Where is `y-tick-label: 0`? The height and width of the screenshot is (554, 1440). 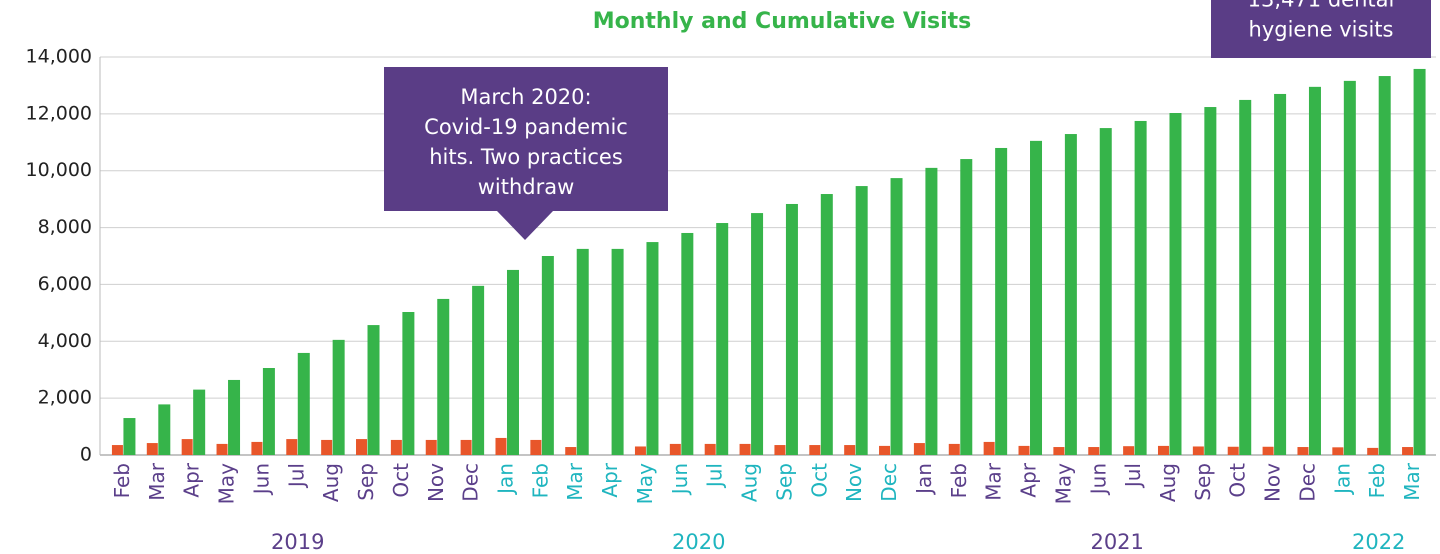 y-tick-label: 0 is located at coordinates (86, 455).